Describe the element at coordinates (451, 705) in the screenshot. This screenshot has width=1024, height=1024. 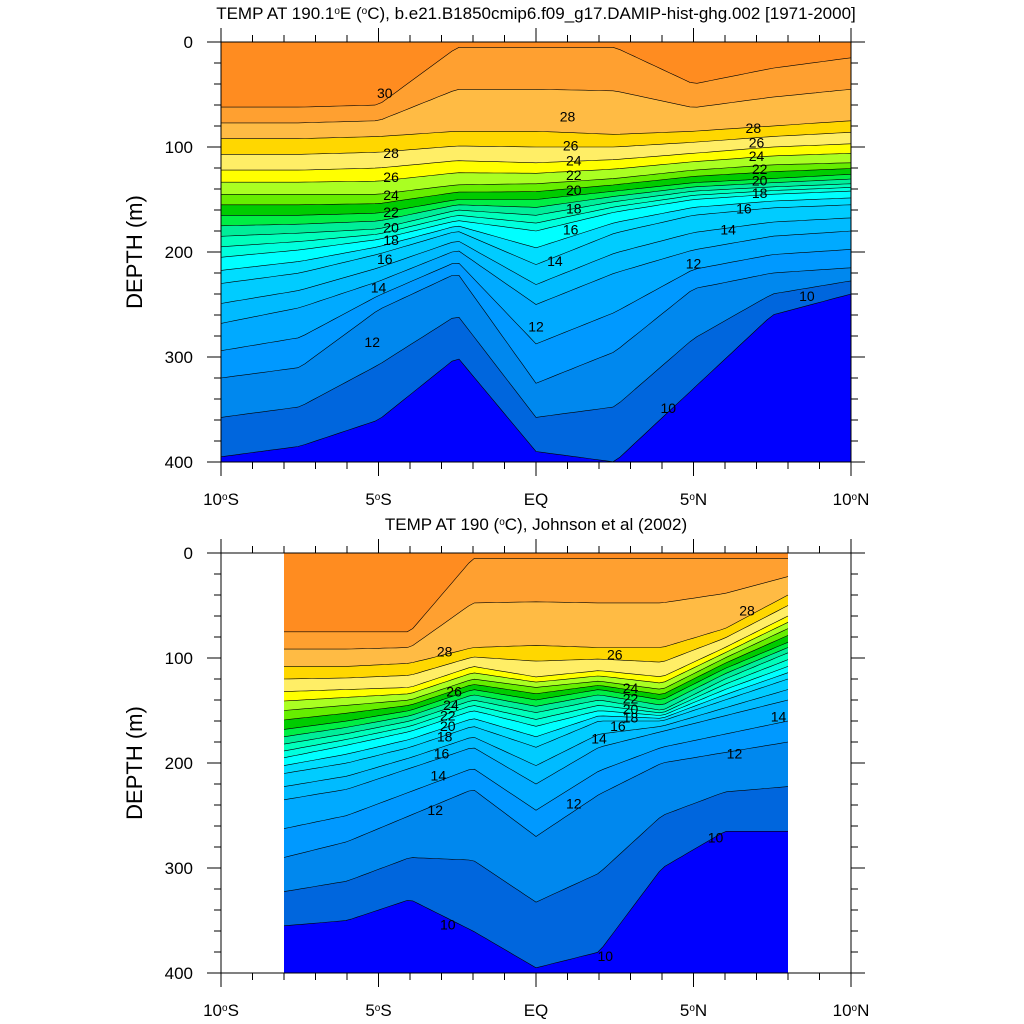
I see `contour-label: 24` at that location.